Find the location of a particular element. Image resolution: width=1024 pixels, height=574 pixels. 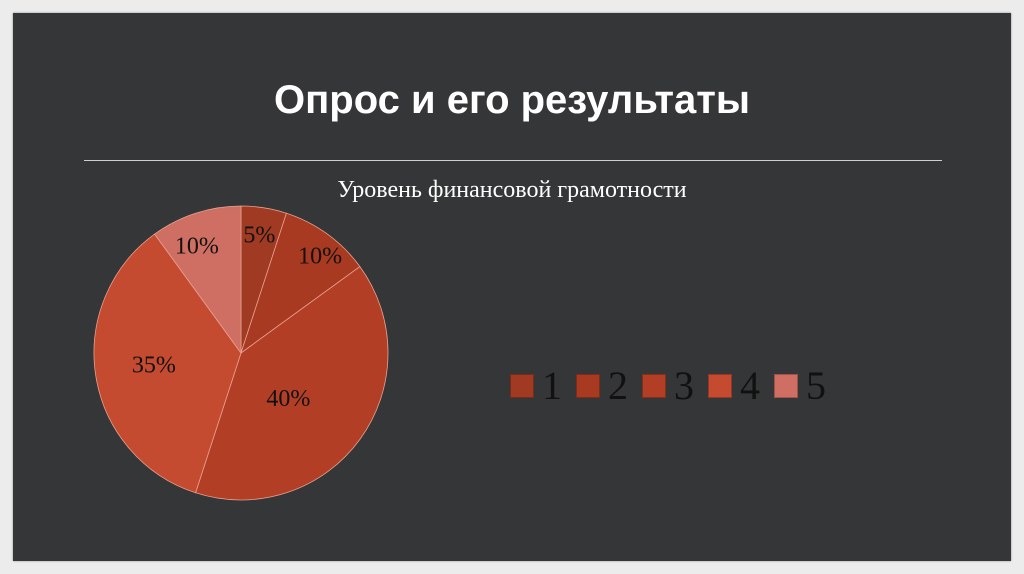

slice-data-label-2: 10% is located at coordinates (320, 256).